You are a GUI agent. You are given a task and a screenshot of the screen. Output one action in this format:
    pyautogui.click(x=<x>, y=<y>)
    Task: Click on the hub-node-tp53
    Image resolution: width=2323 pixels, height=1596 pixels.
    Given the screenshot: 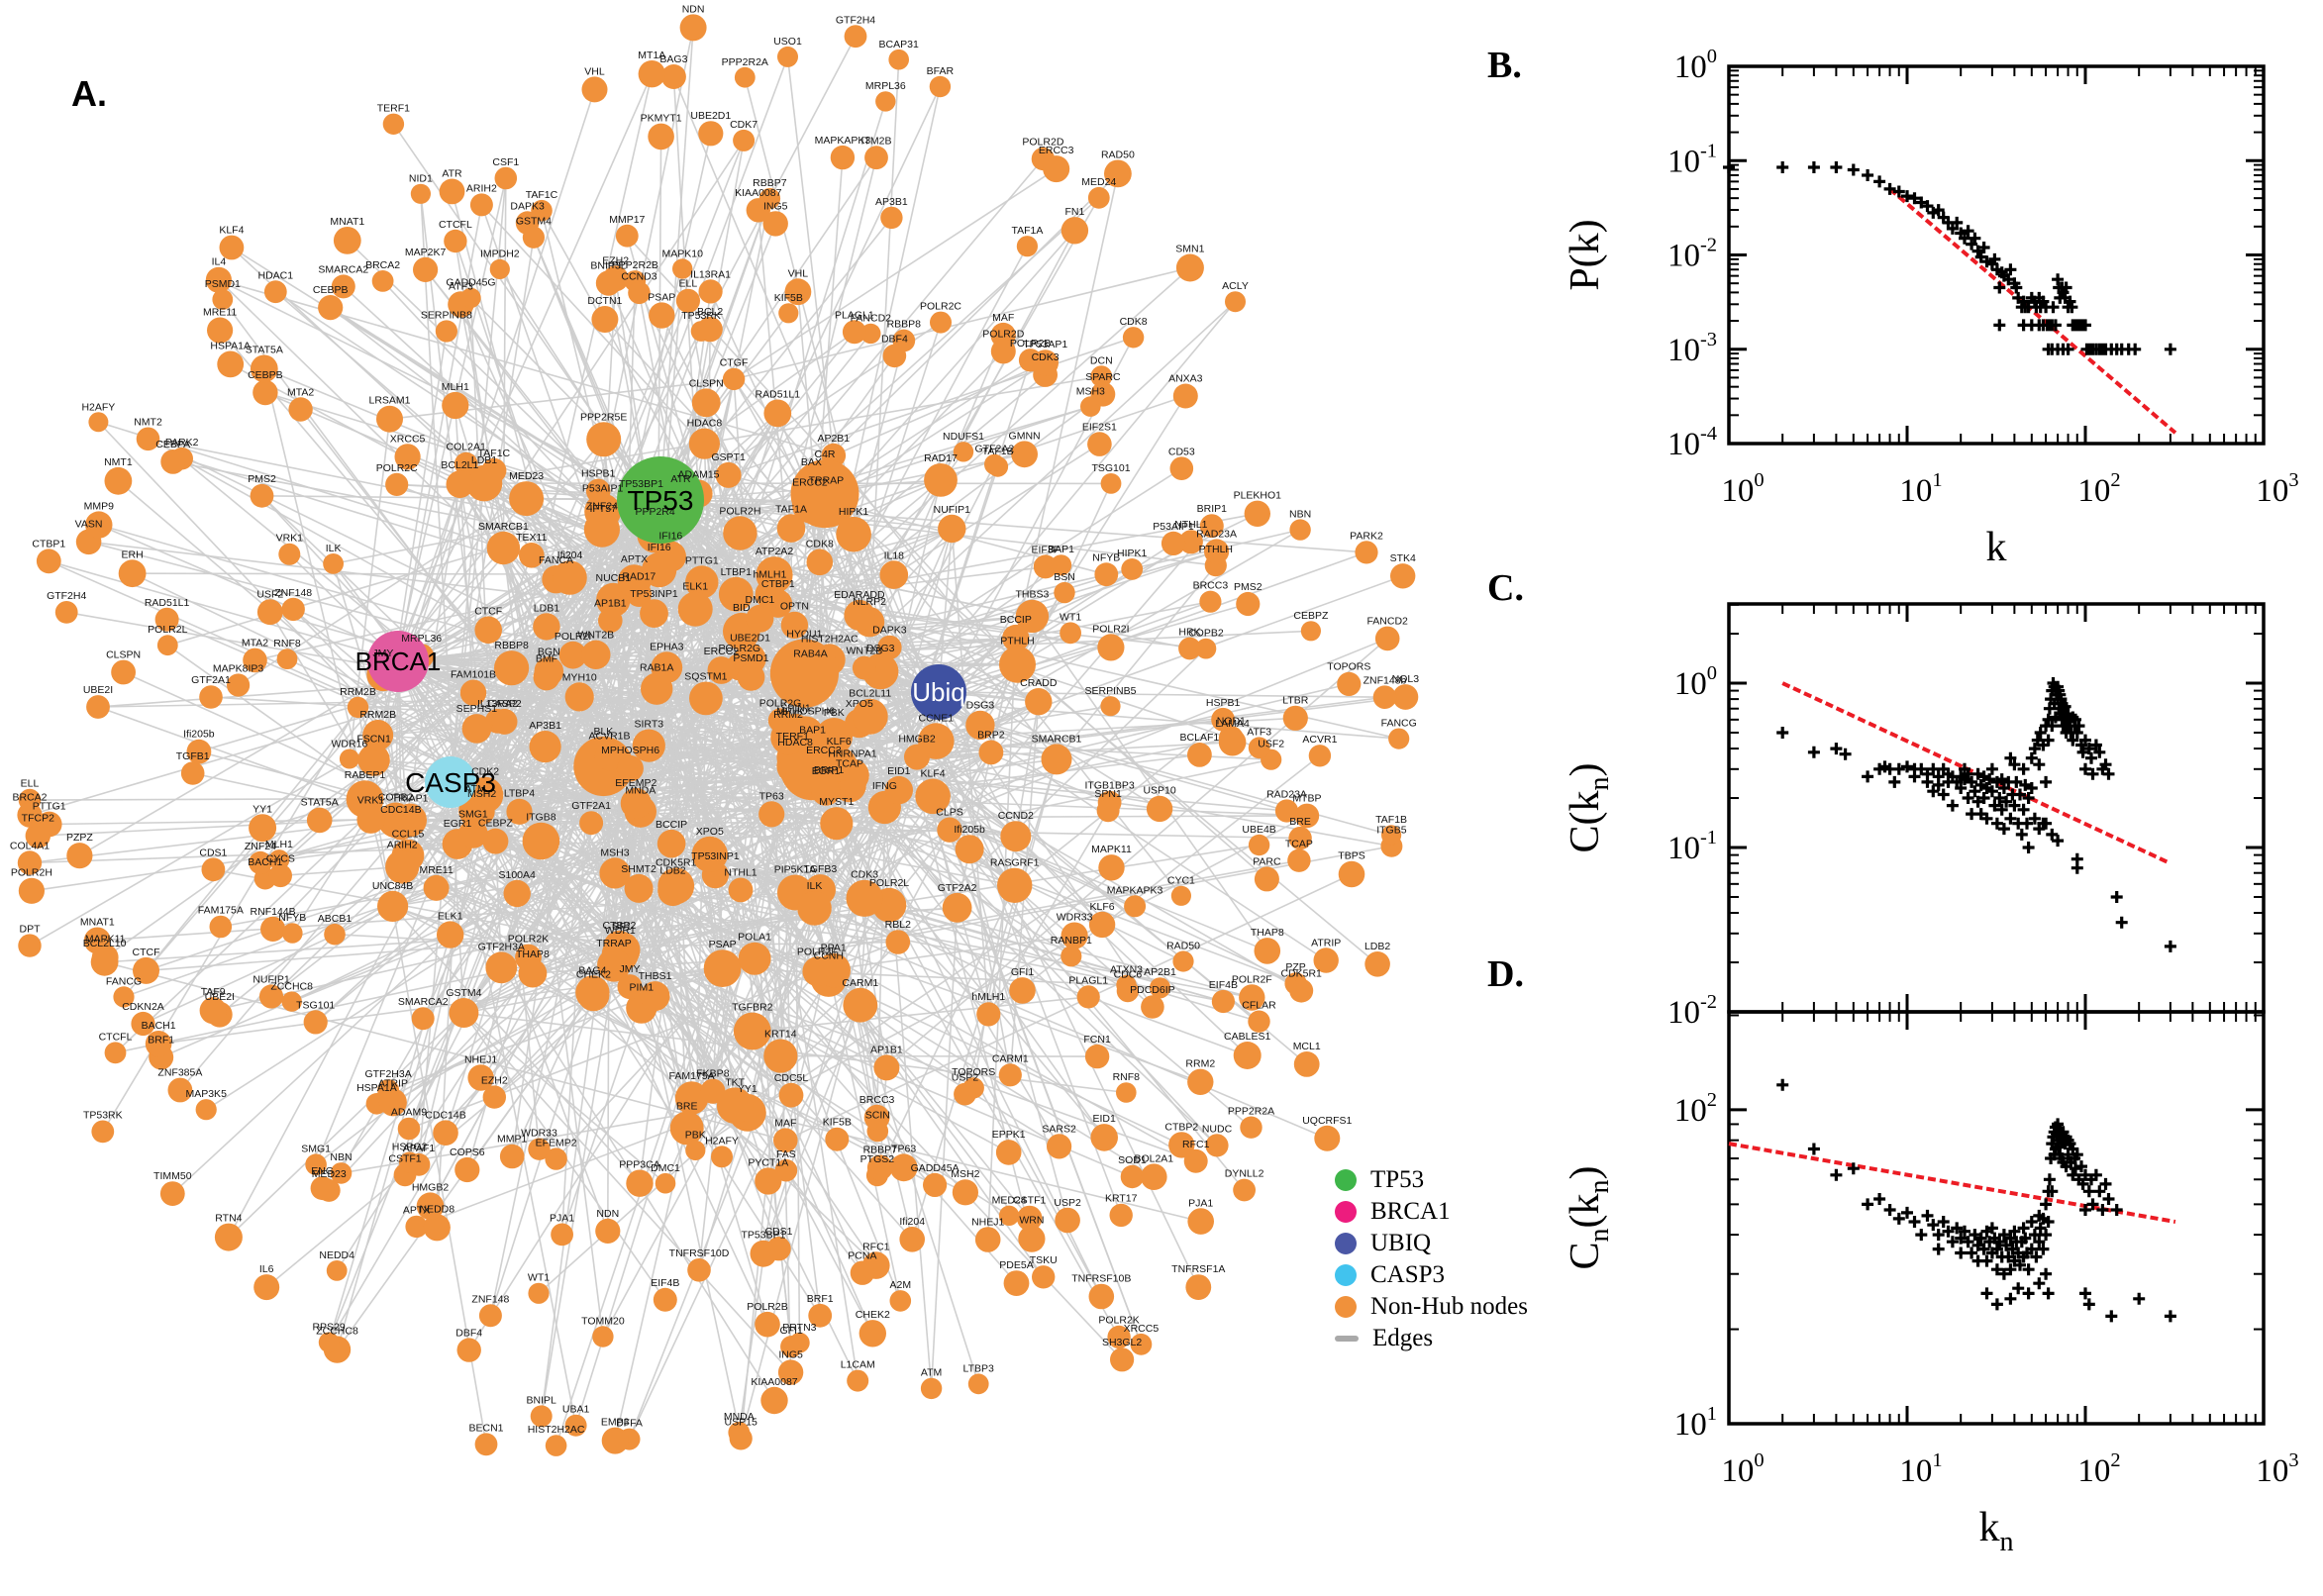 What is the action you would take?
    pyautogui.click(x=660, y=500)
    